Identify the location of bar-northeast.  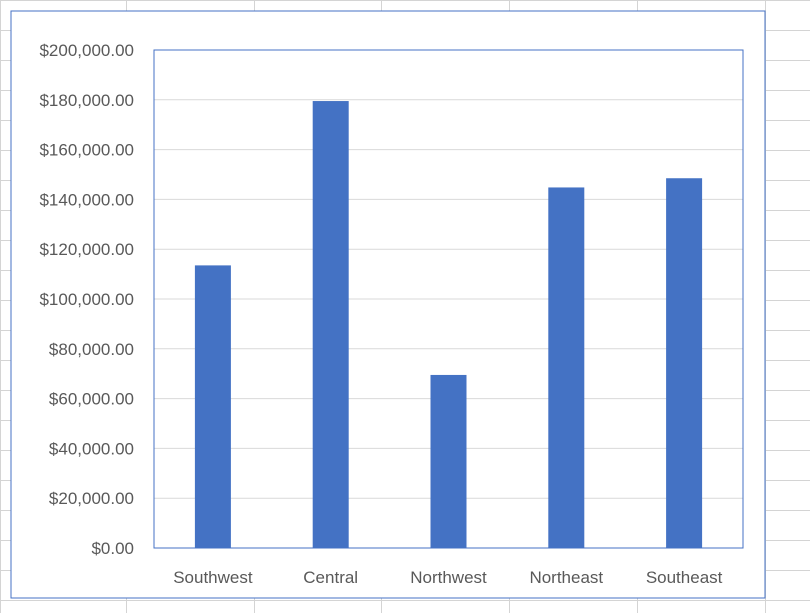
(566, 367).